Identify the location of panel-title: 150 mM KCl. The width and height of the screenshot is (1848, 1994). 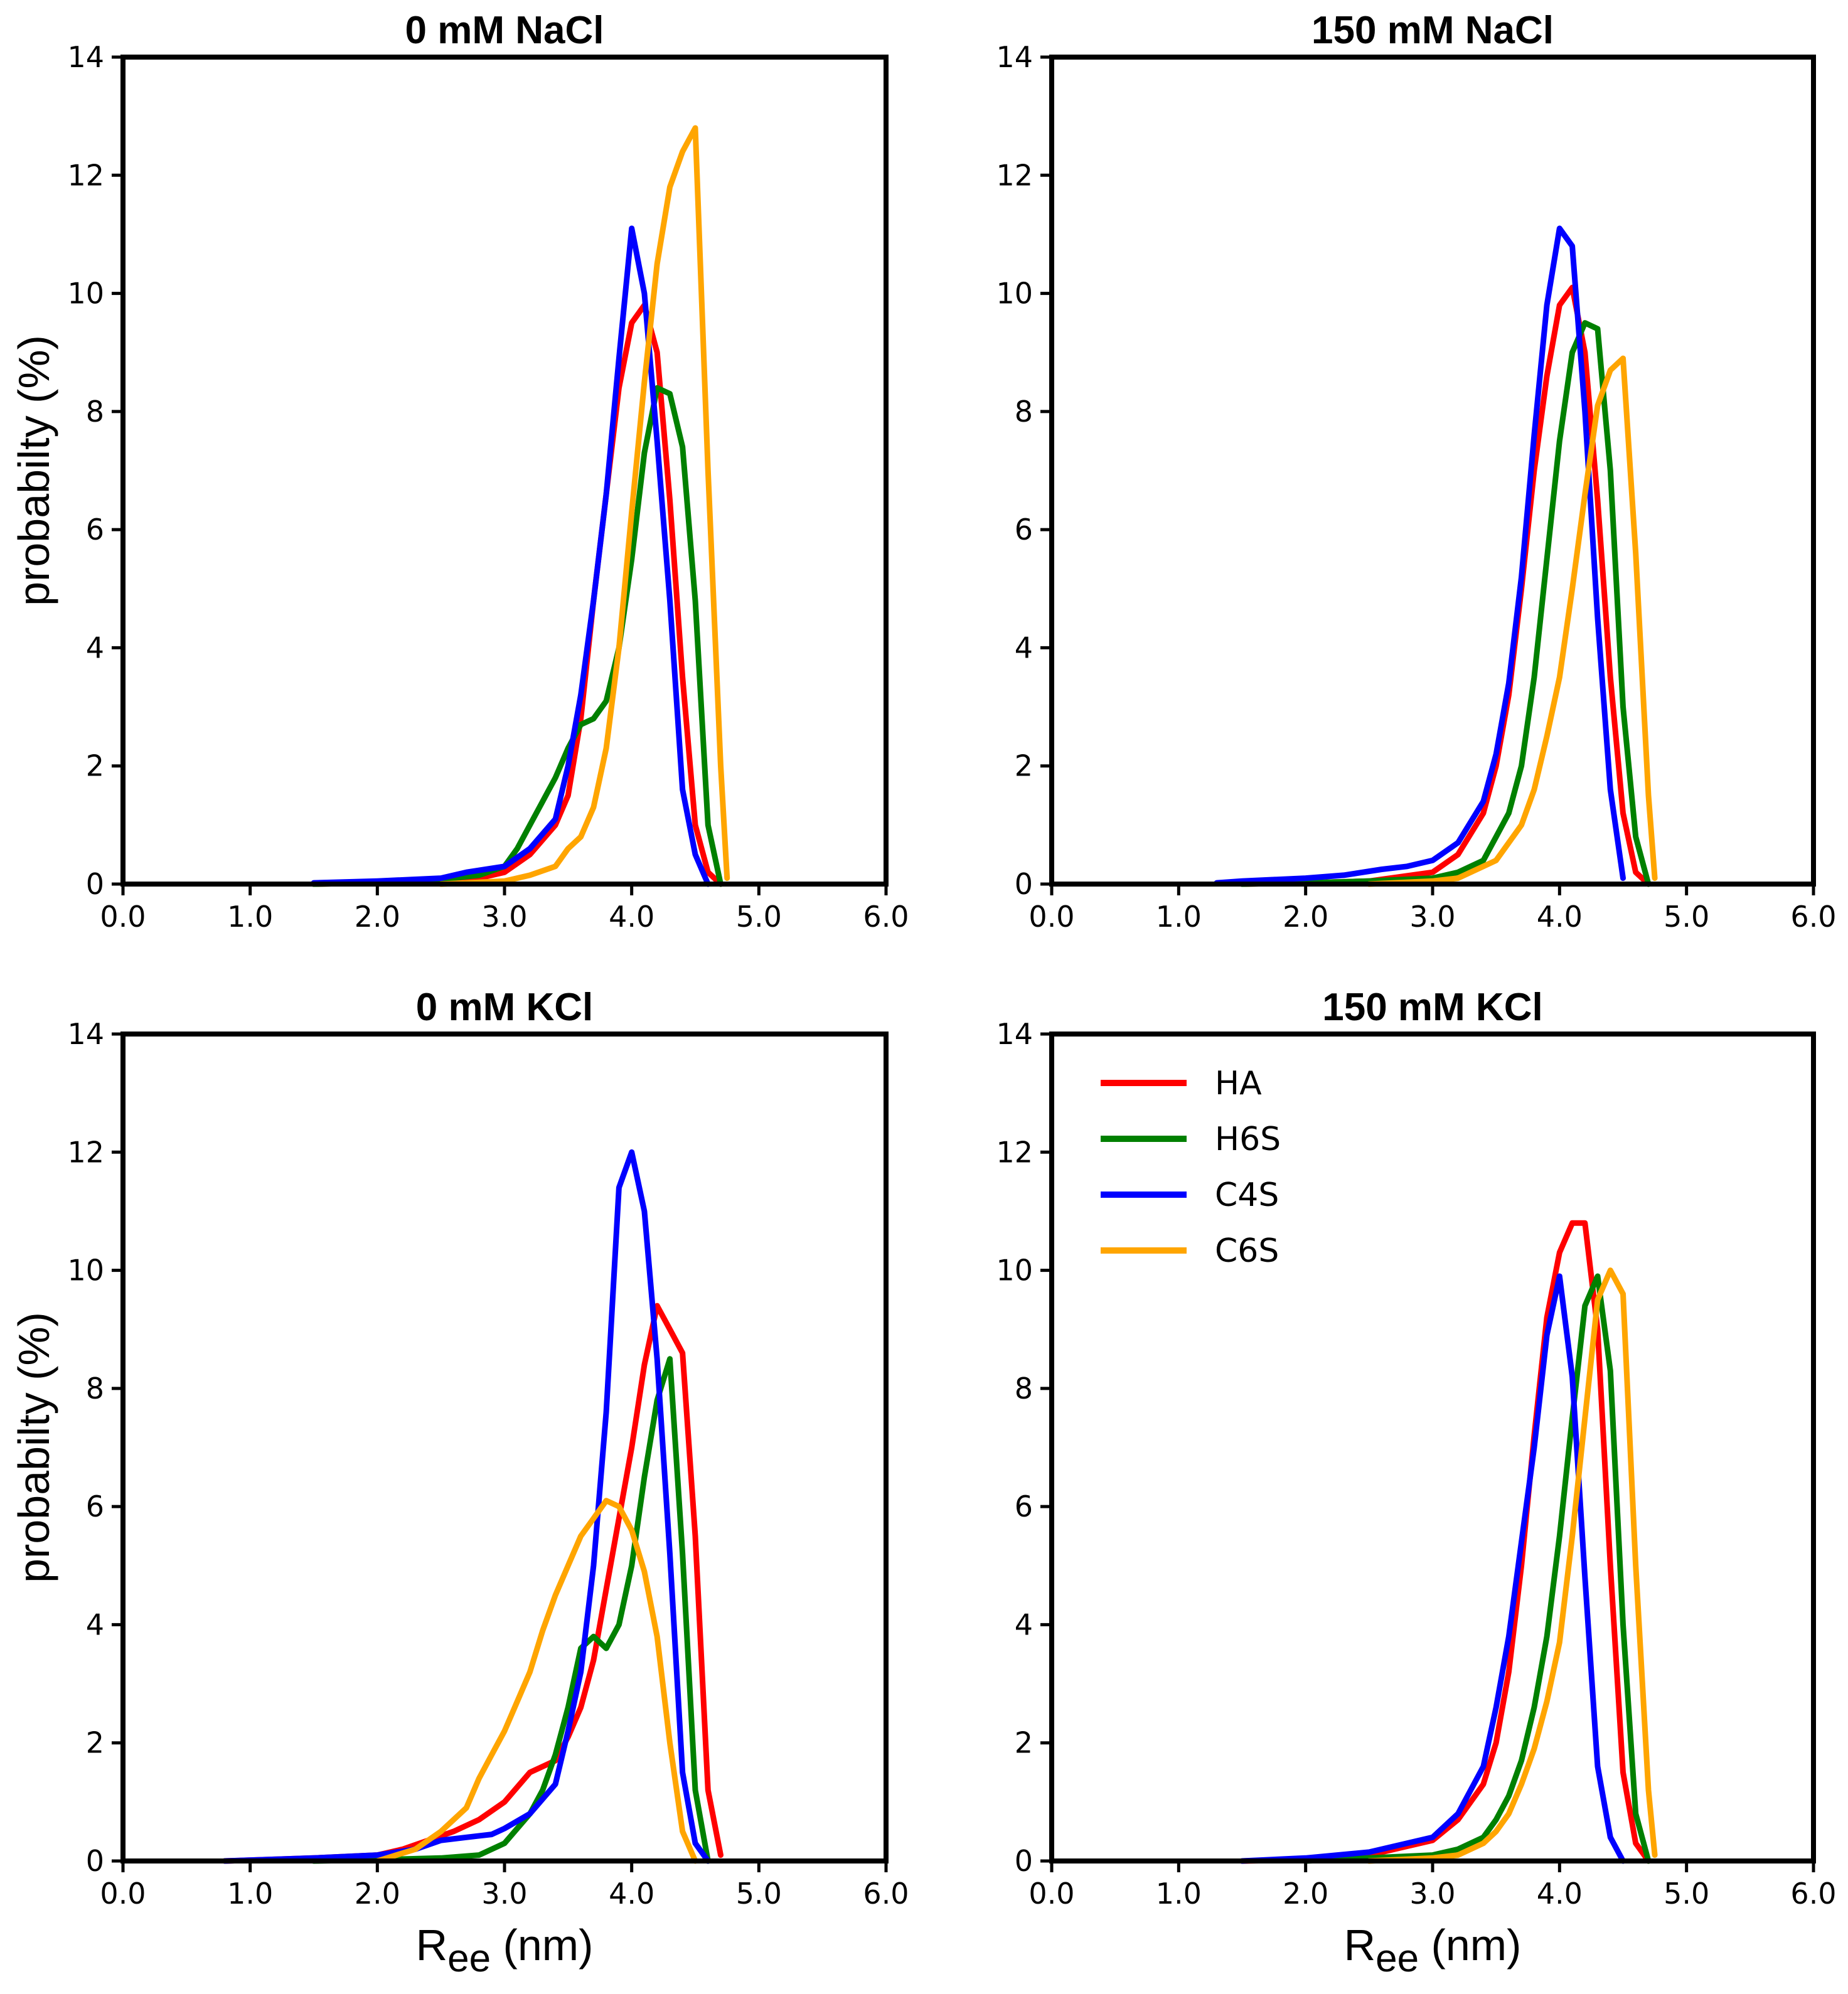
(1432, 1007).